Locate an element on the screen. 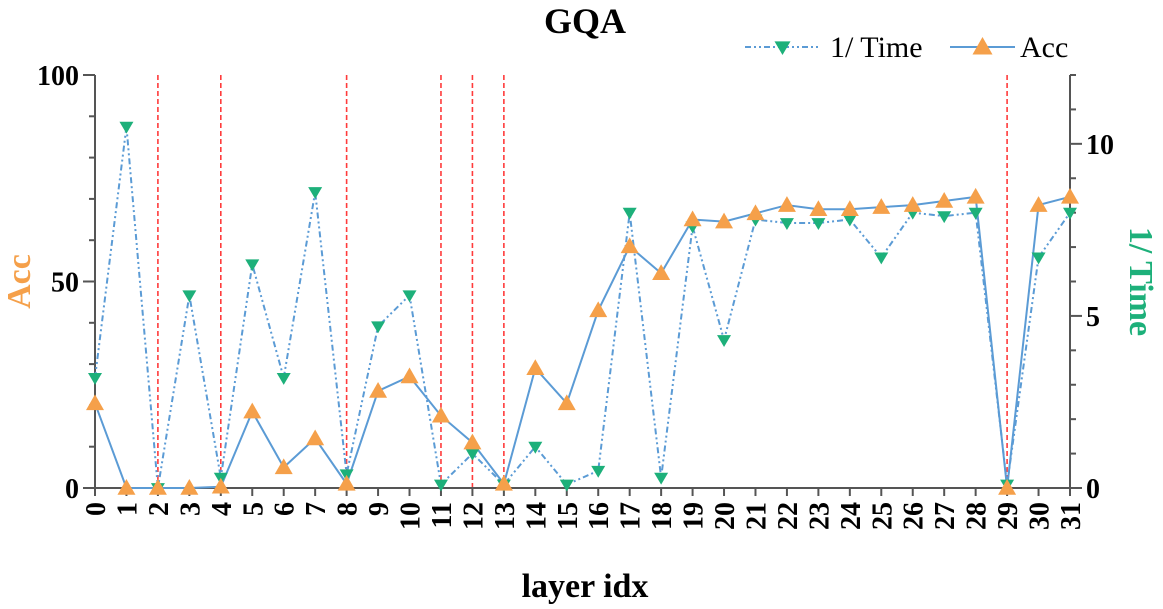  x-tick-label: 16 is located at coordinates (599, 516).